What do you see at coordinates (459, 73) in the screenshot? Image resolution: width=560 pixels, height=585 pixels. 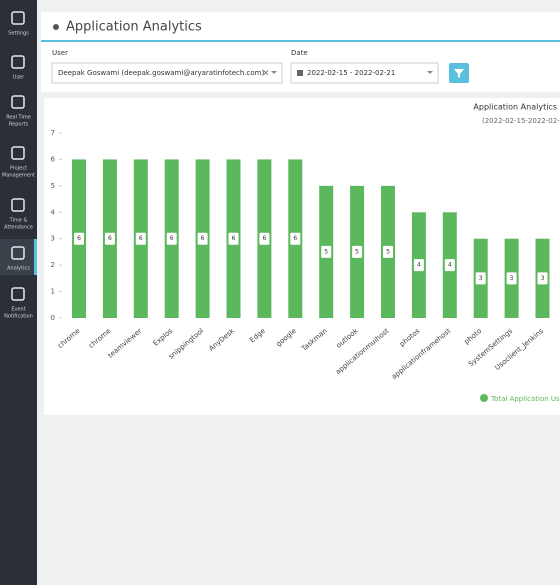 I see `filter-icon` at bounding box center [459, 73].